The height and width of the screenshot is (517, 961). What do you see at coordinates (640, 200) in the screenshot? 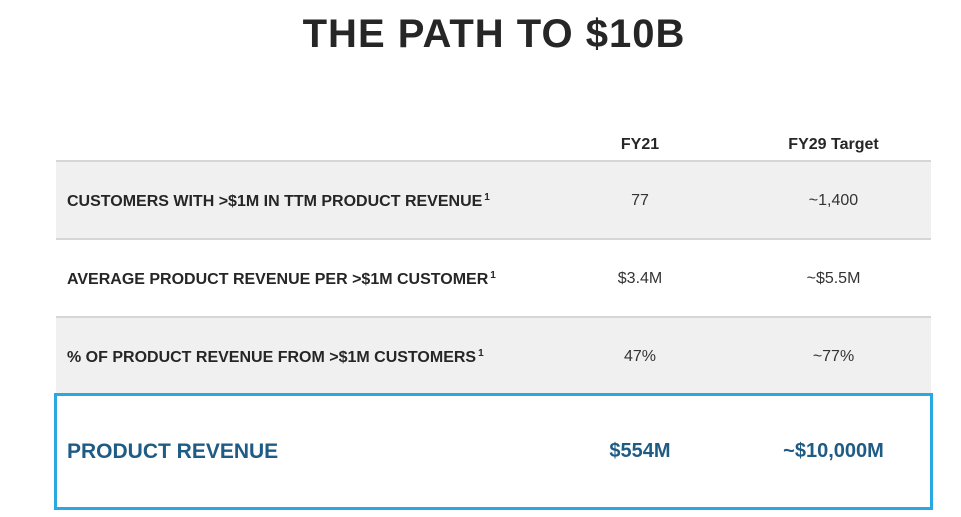
I see `cell-fy21: 77` at bounding box center [640, 200].